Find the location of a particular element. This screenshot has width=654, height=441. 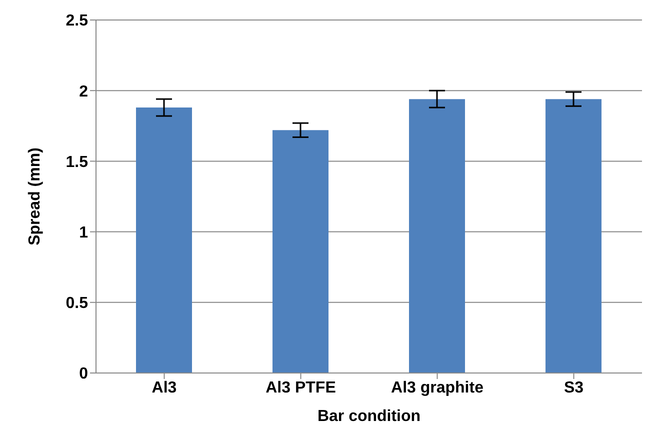

x-tick-label: S3 is located at coordinates (574, 387).